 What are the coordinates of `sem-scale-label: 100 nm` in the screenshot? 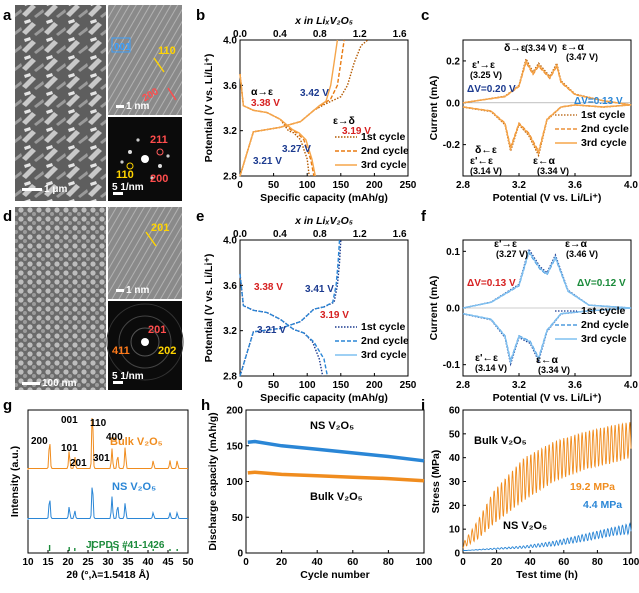 It's located at (59, 383).